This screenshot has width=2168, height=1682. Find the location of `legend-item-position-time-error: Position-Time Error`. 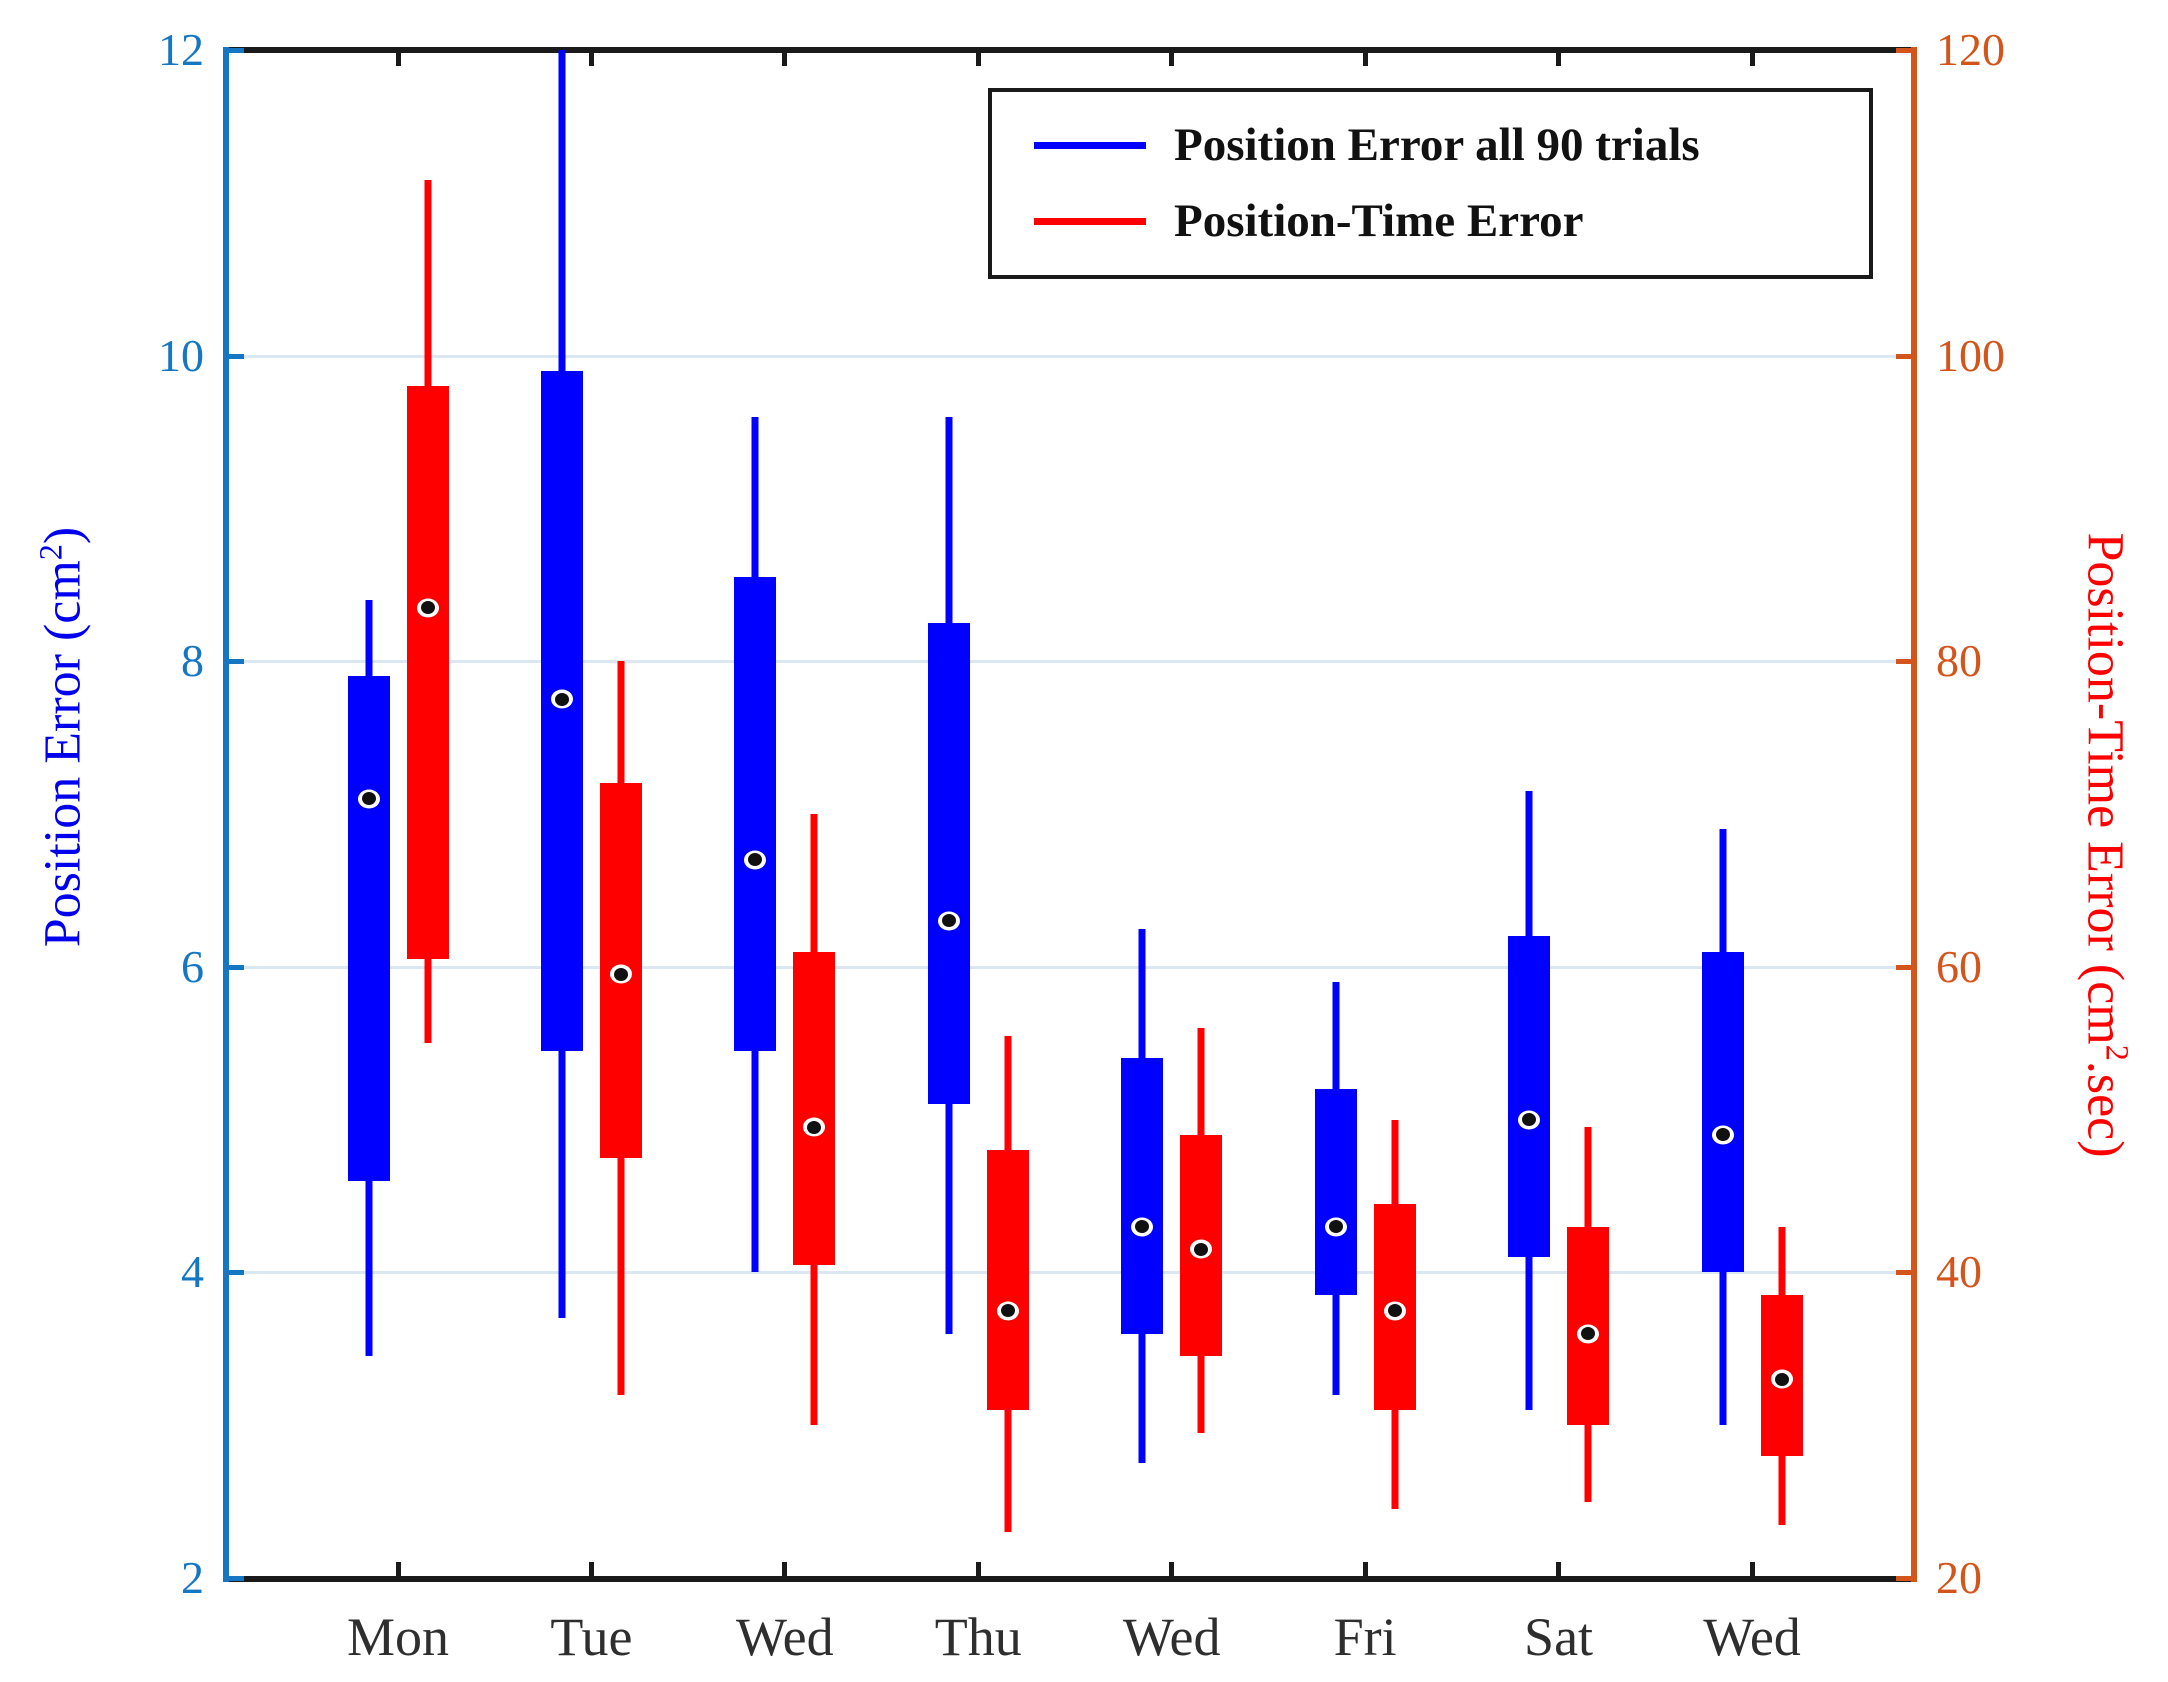

legend-item-position-time-error: Position-Time Error is located at coordinates (1430, 221).